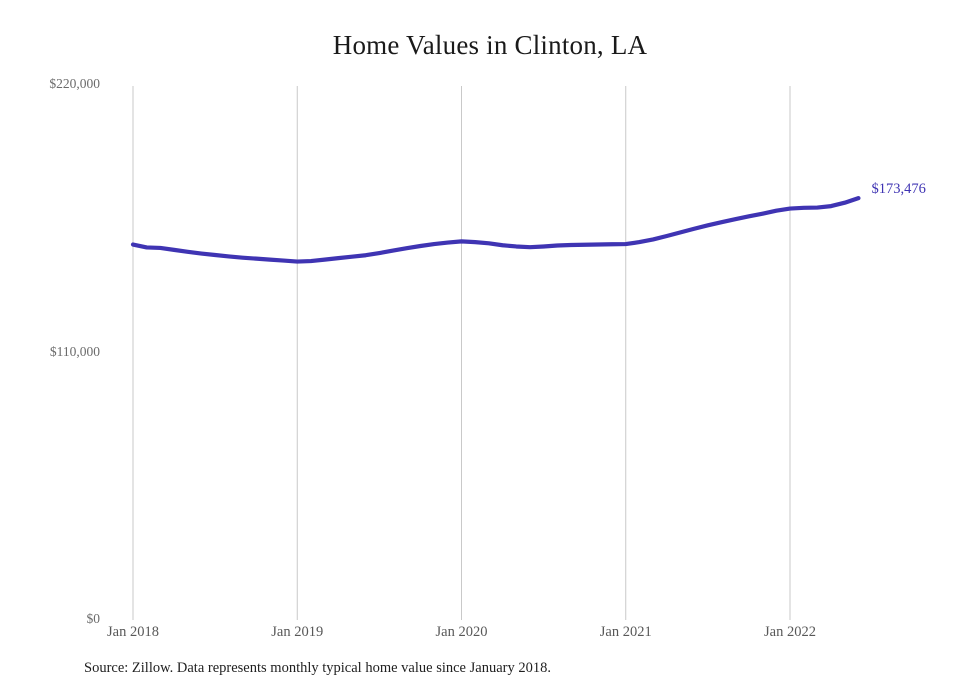 The width and height of the screenshot is (980, 699). Describe the element at coordinates (74, 351) in the screenshot. I see `y-axis-tick-110000: $110,000` at that location.